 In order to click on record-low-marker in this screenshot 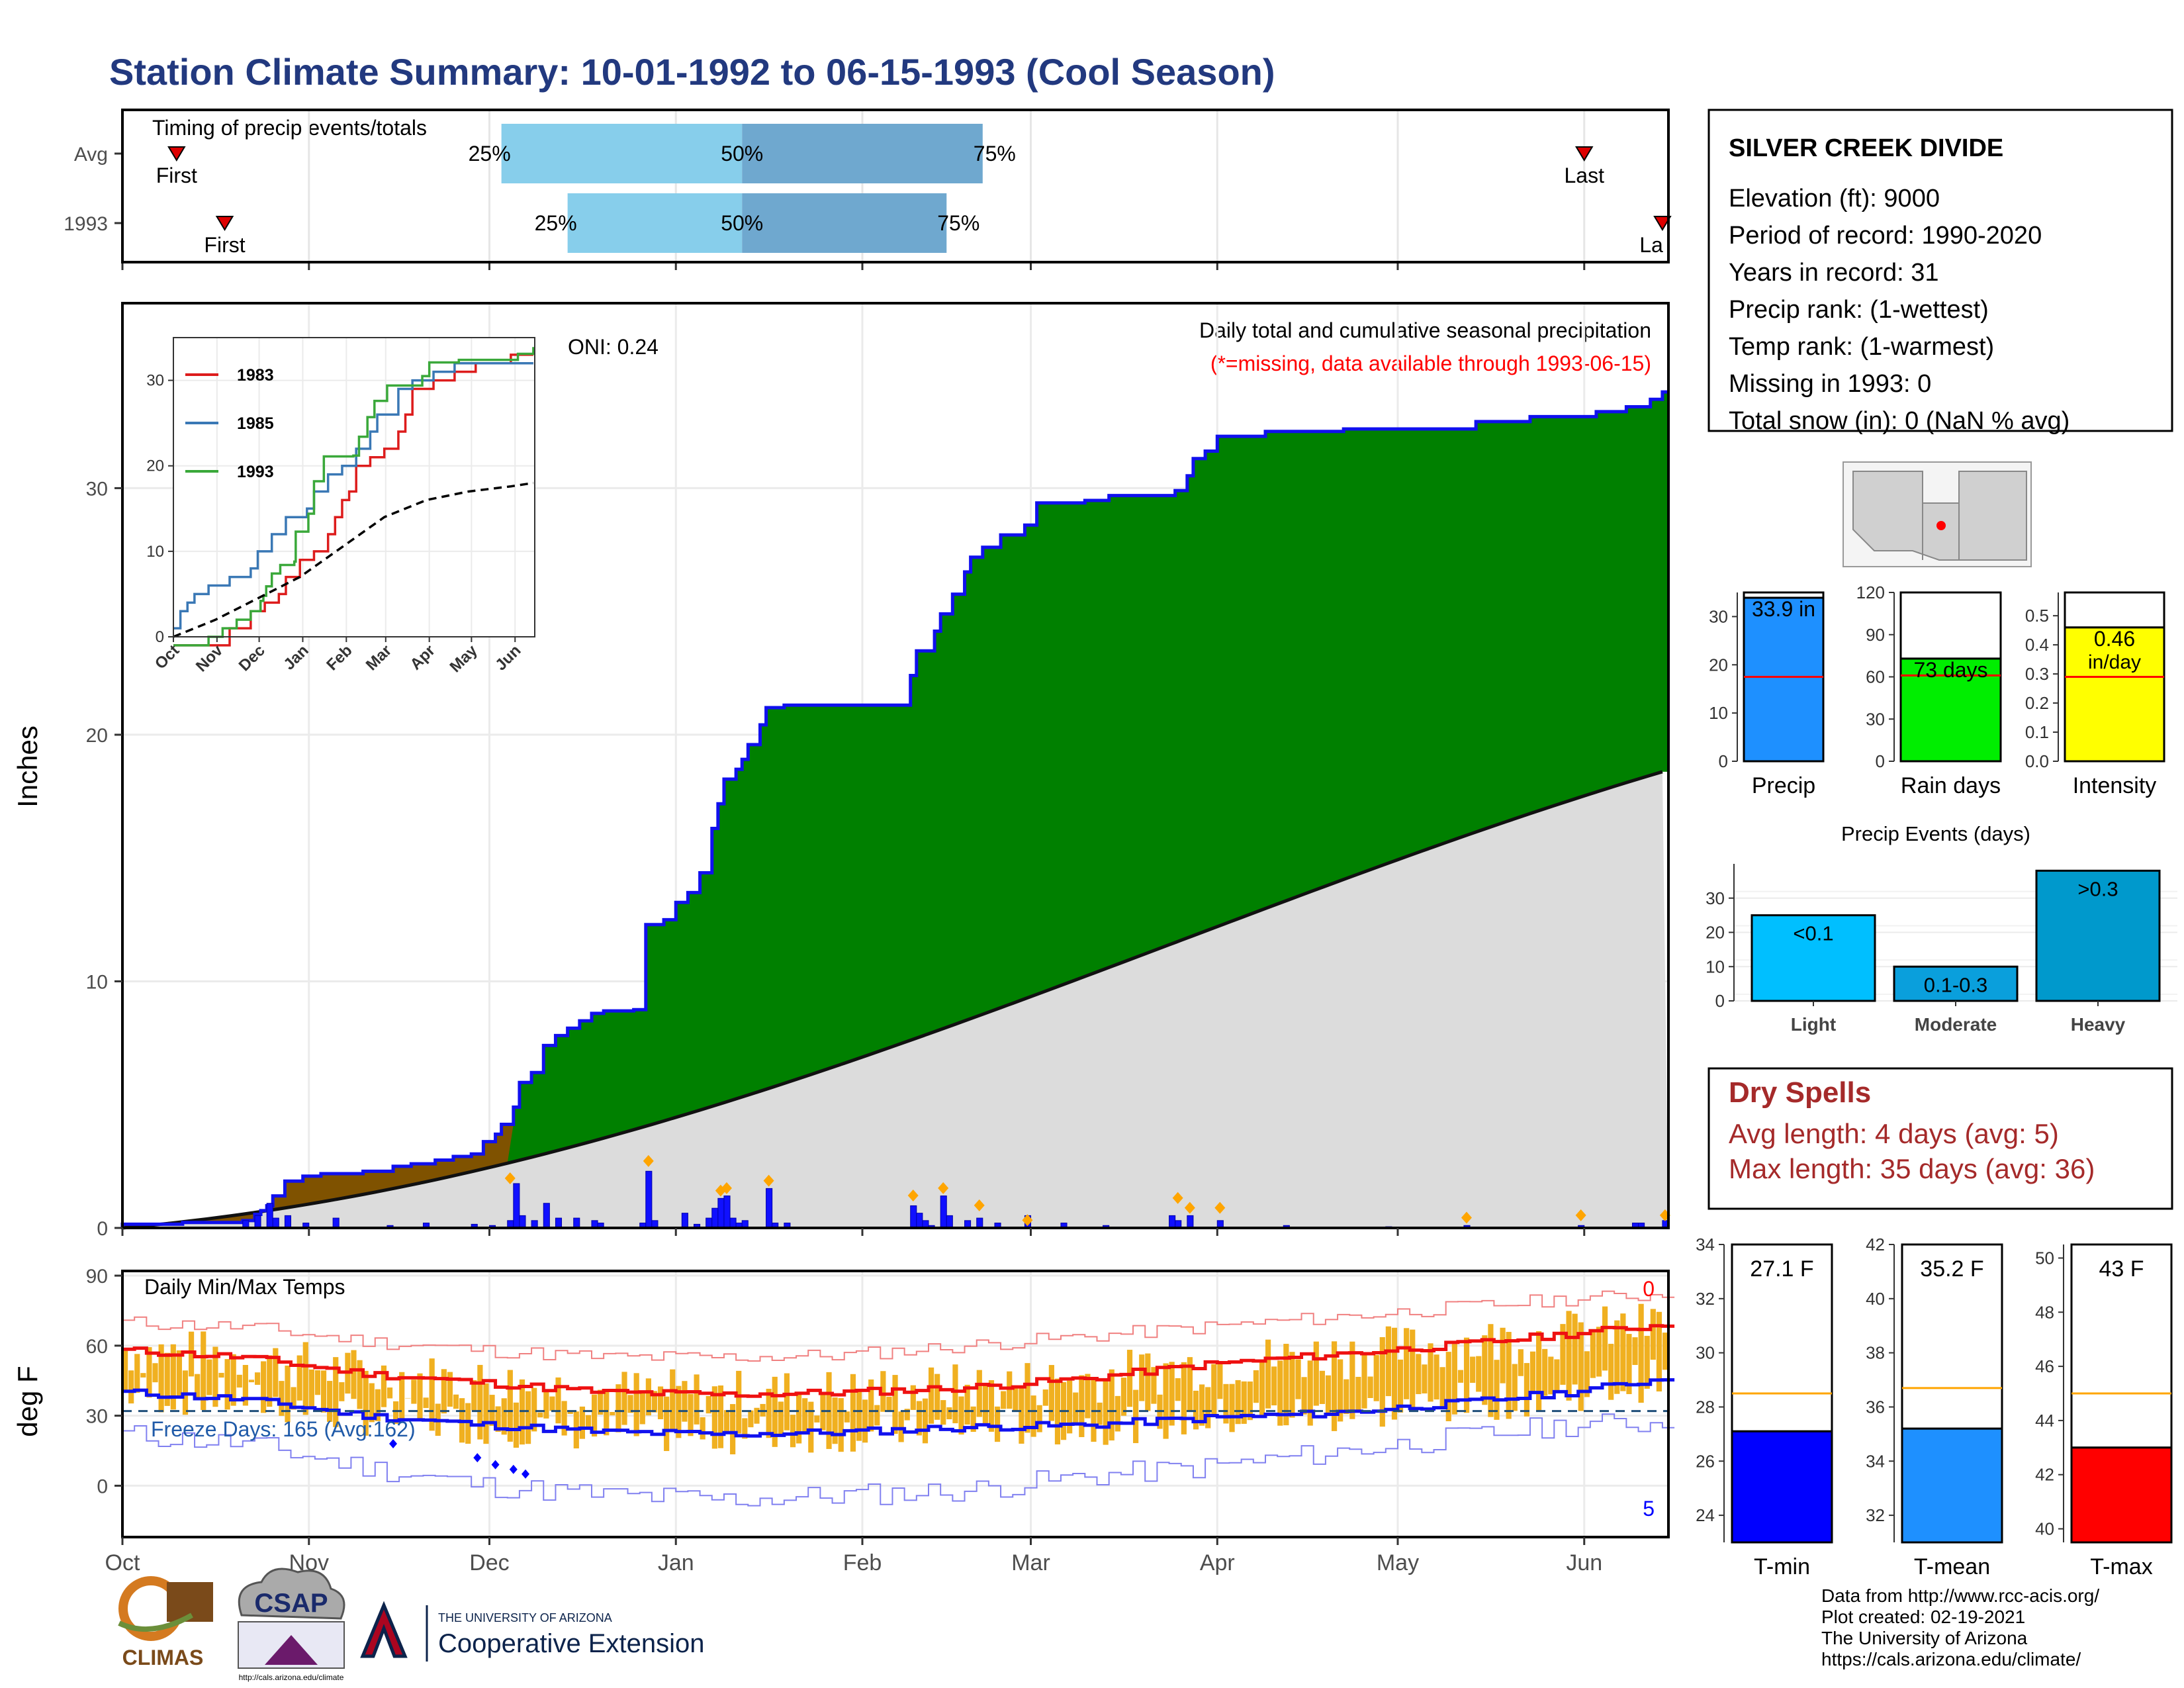, I will do `click(496, 1465)`.